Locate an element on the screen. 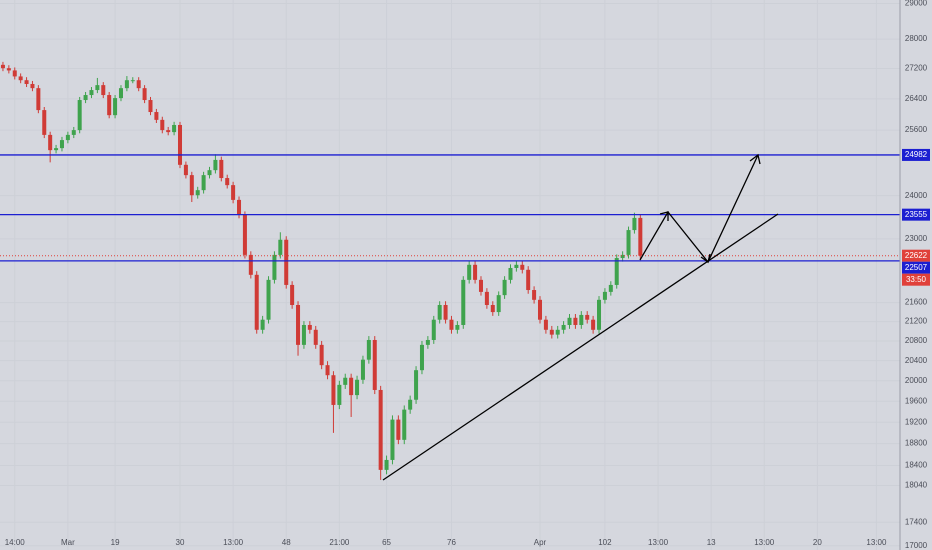  x-tick-label: Mar is located at coordinates (68, 542).